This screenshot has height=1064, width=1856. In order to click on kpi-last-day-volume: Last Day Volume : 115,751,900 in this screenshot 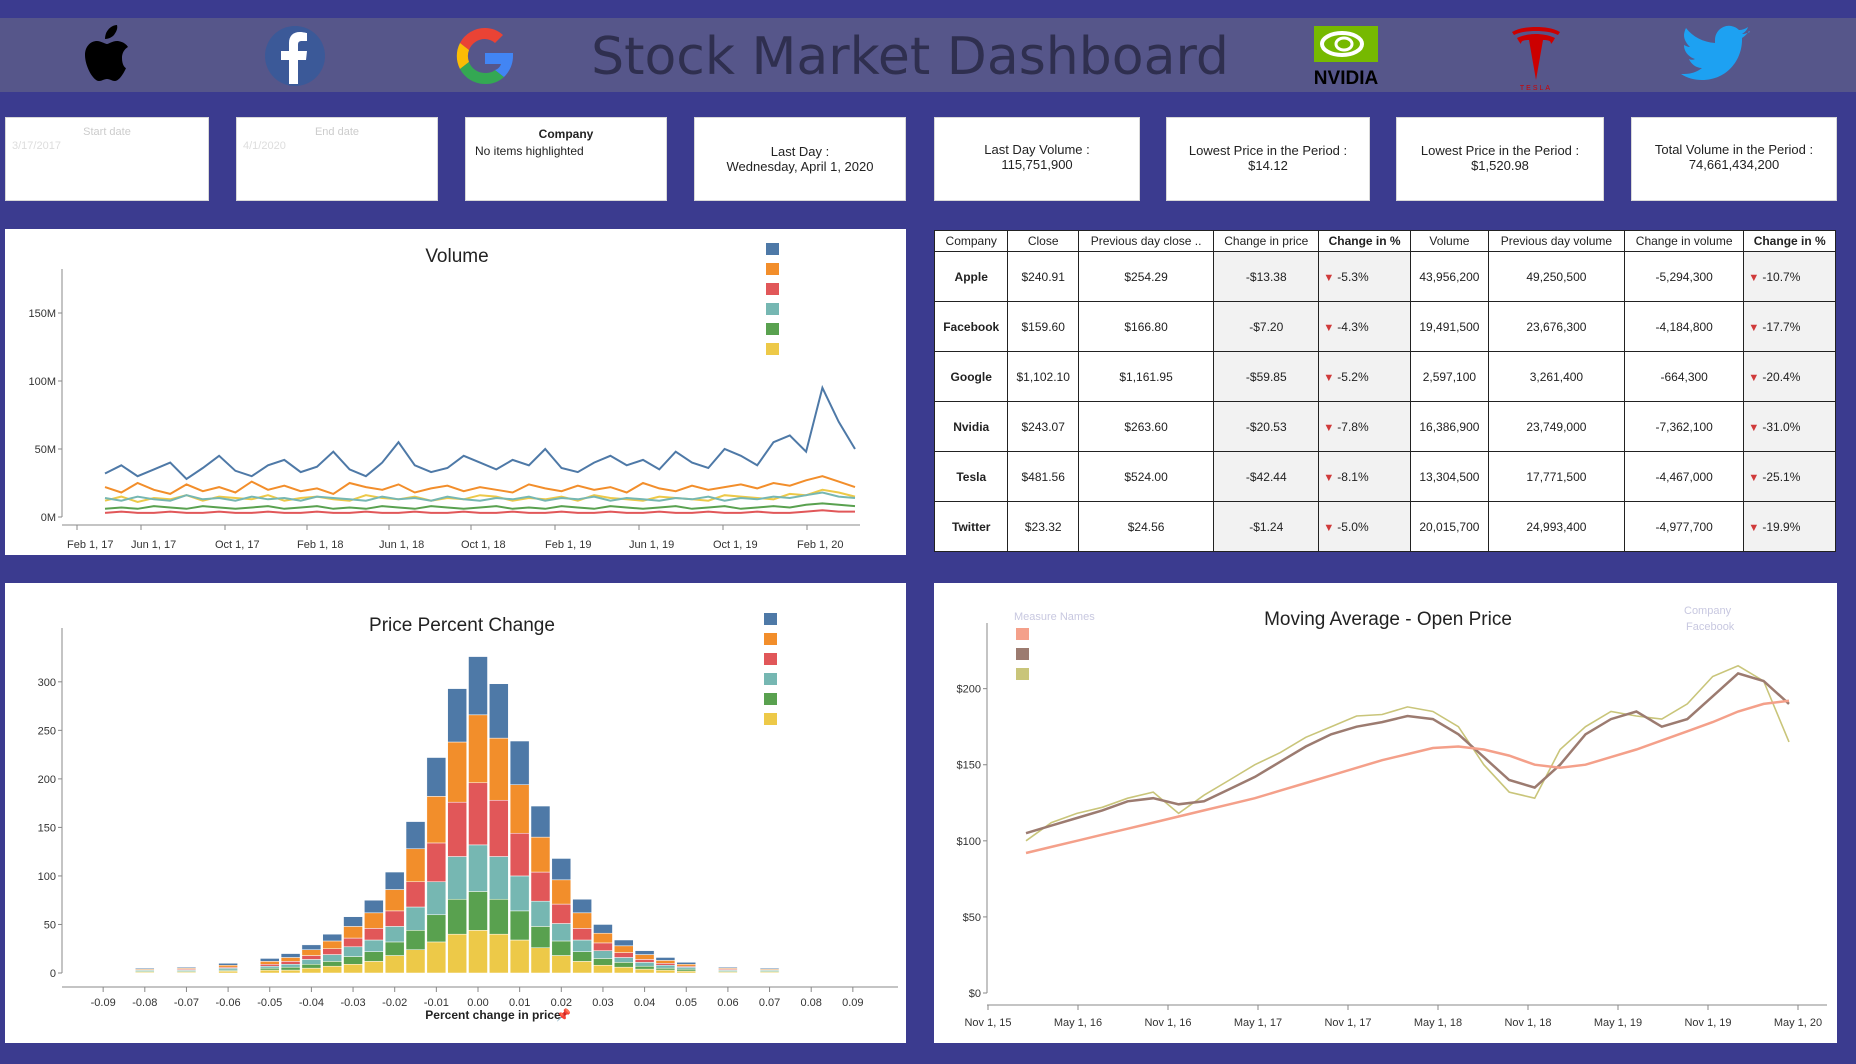, I will do `click(1037, 159)`.